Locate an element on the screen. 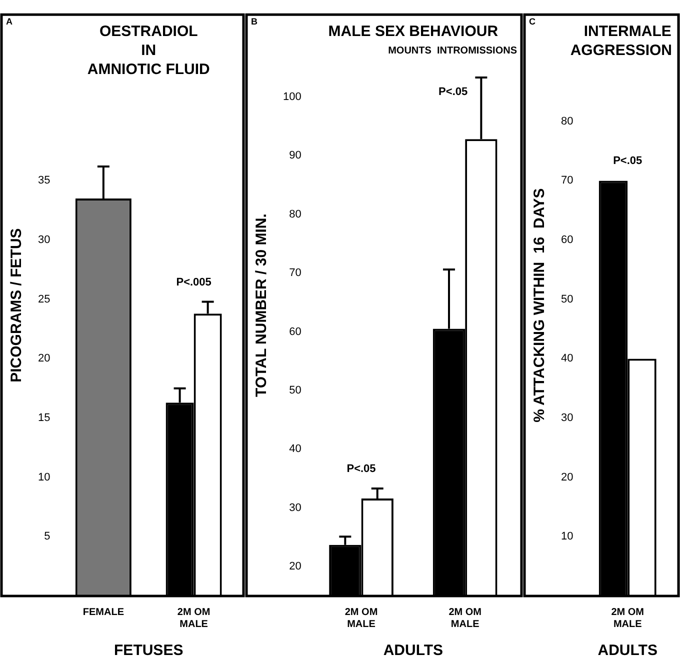 The image size is (680, 664). y-tick-label: 25 is located at coordinates (44, 299).